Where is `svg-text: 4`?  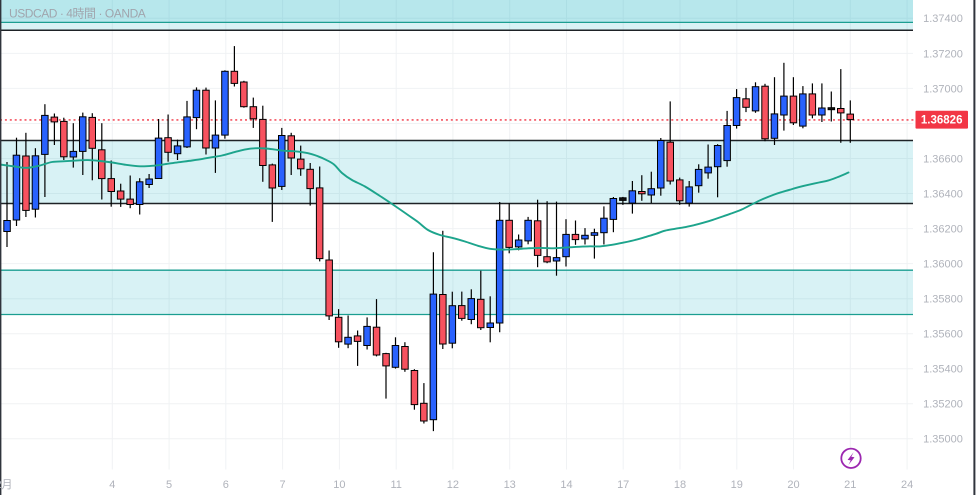
svg-text: 4 is located at coordinates (112, 485).